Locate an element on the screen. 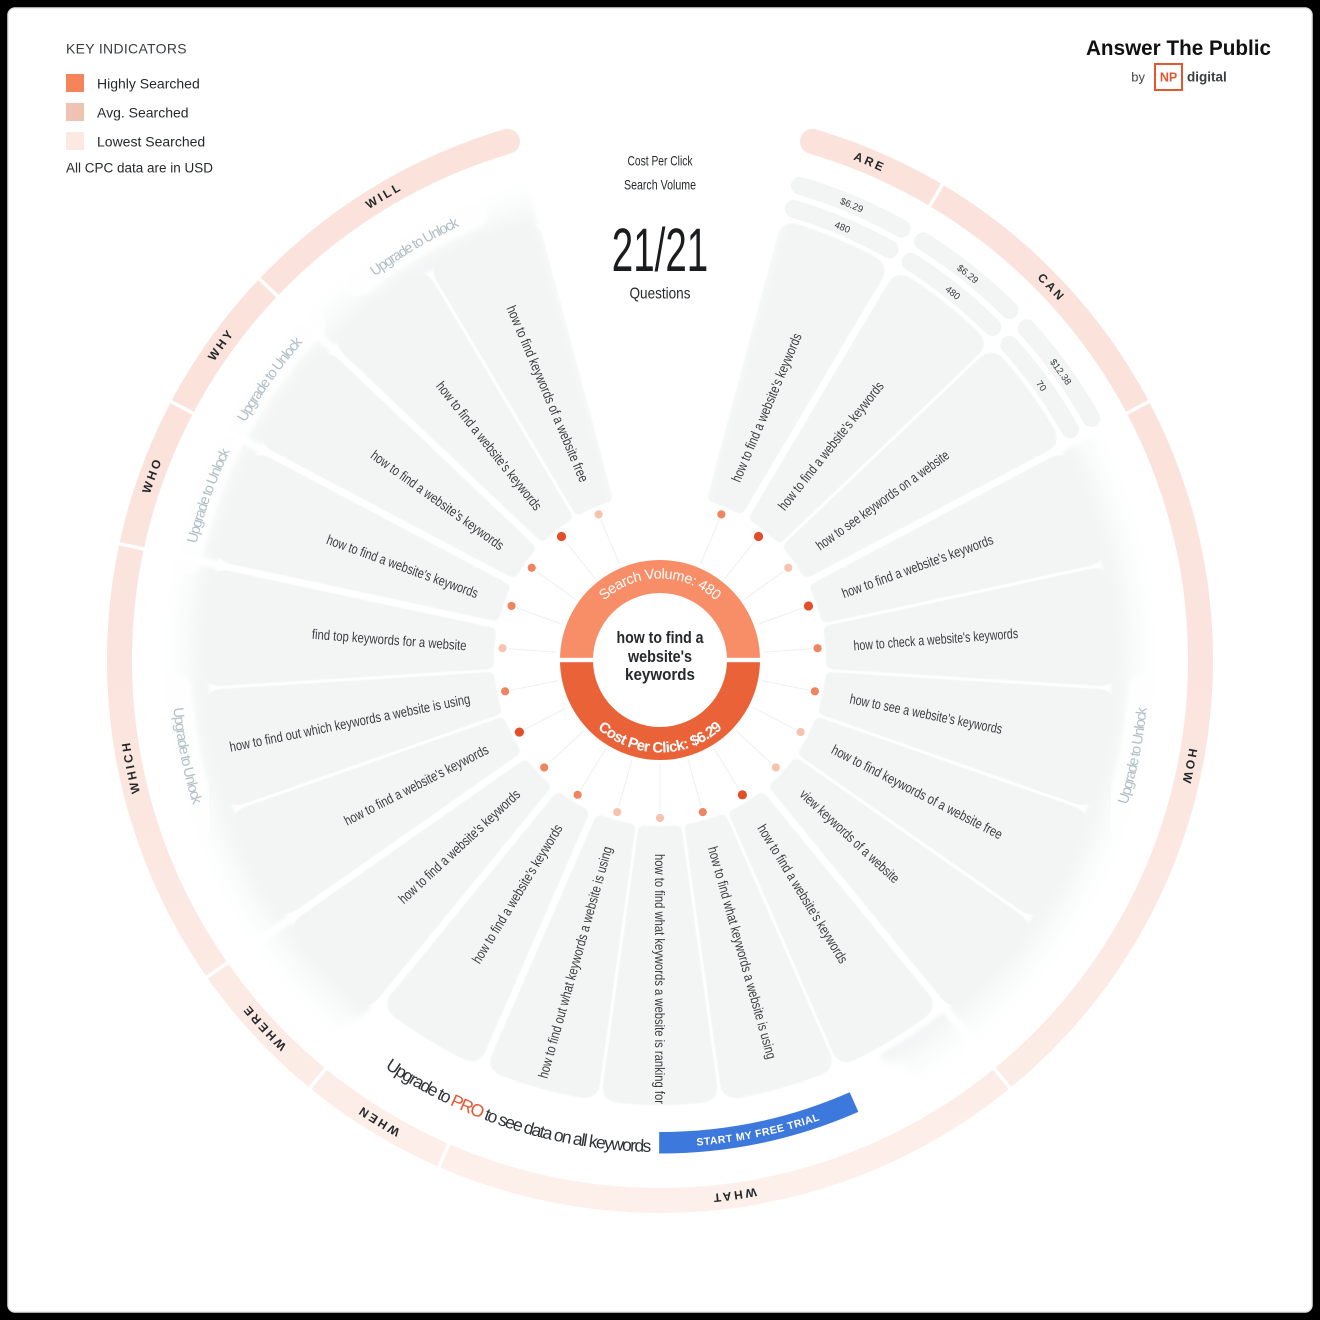  svg-text: how to find a is located at coordinates (660, 637).